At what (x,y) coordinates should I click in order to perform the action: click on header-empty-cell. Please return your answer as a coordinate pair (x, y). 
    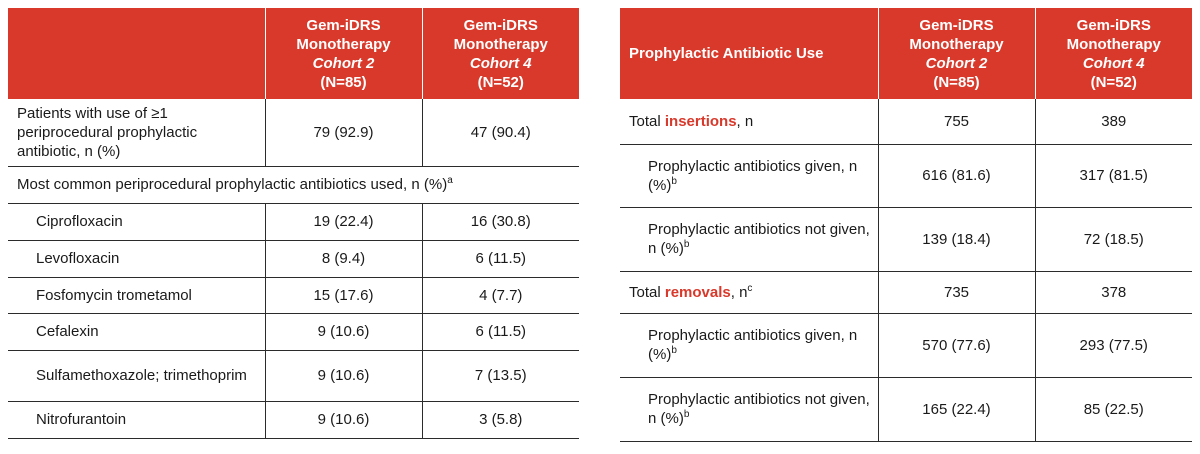
    Looking at the image, I should click on (136, 53).